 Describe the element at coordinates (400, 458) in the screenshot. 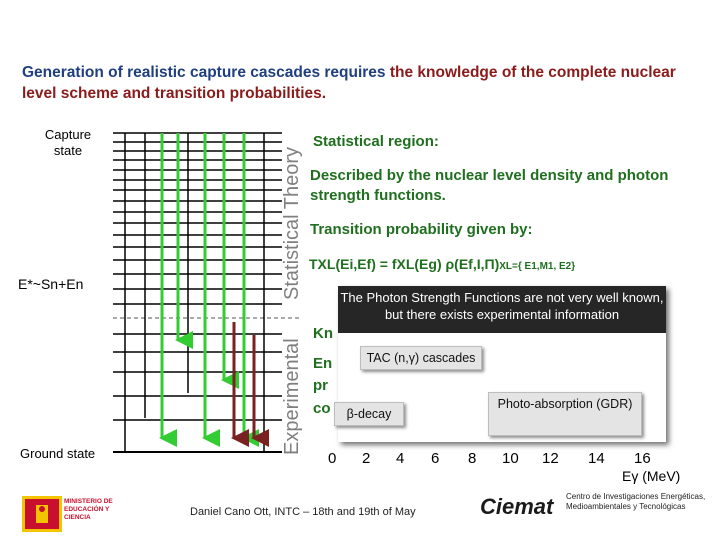

I see `energy-tick-4: 4` at that location.